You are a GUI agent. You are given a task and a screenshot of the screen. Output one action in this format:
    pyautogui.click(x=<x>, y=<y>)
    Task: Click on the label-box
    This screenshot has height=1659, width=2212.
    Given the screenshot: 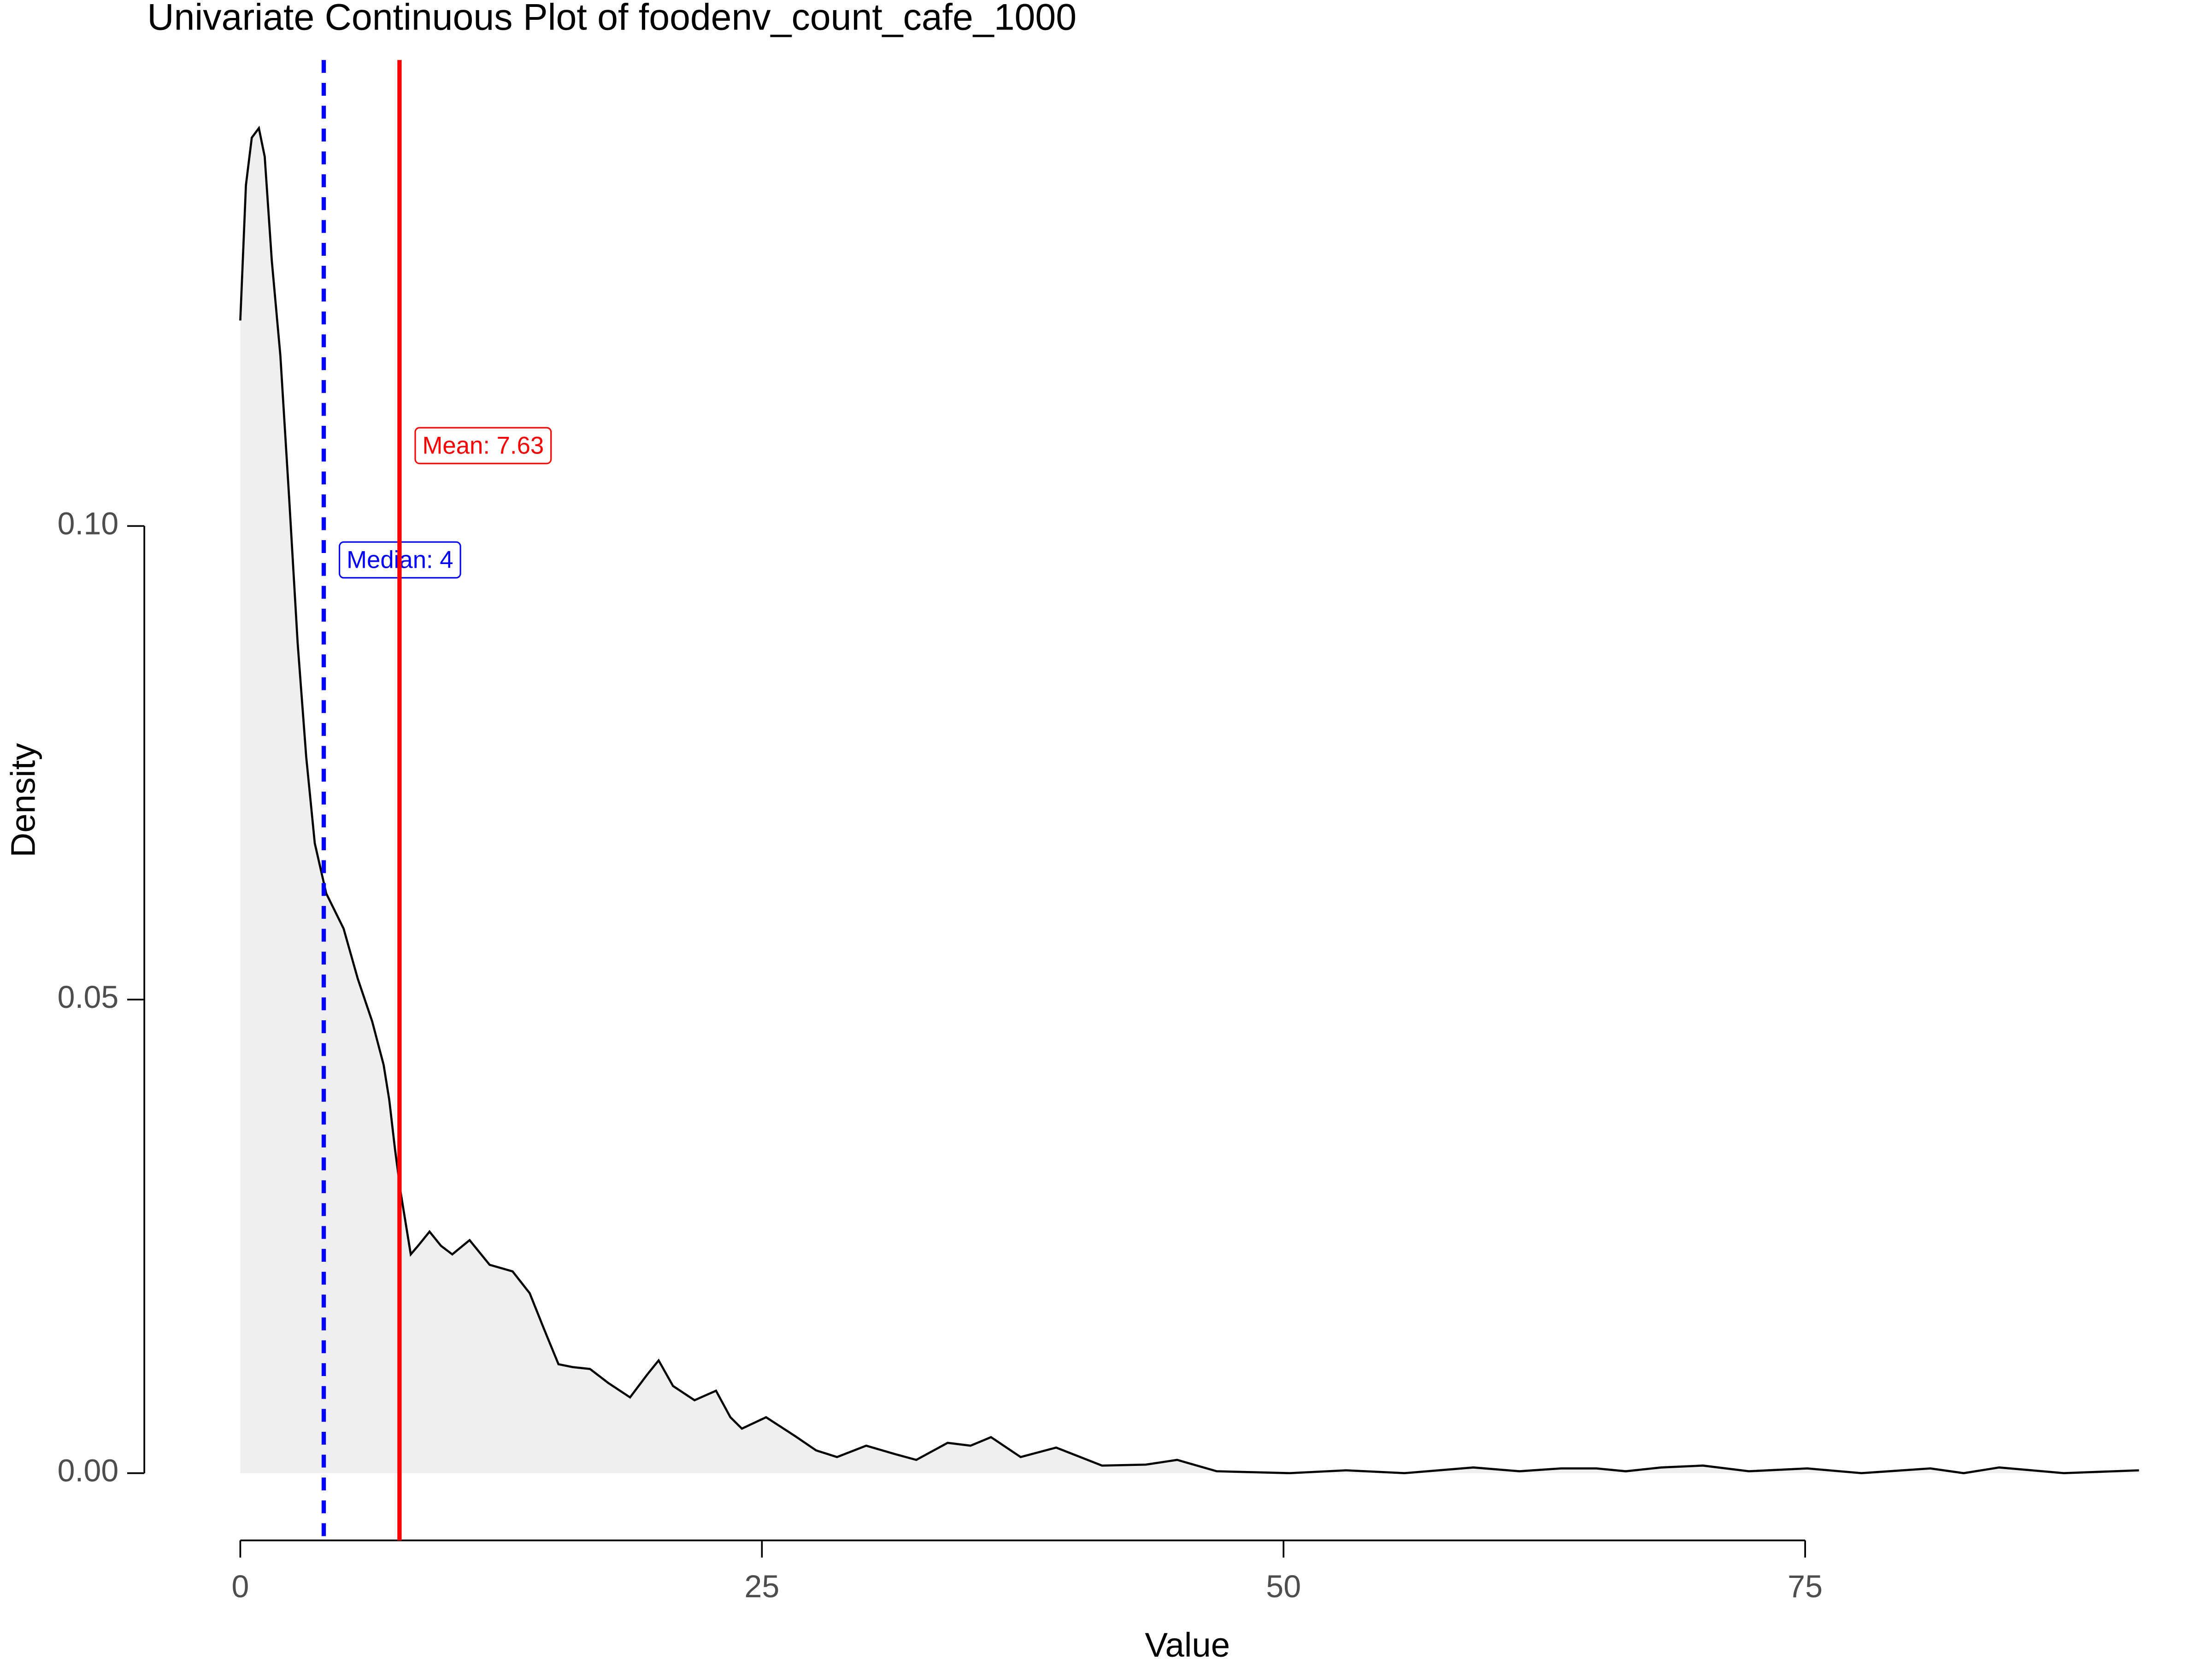 What is the action you would take?
    pyautogui.click(x=483, y=446)
    